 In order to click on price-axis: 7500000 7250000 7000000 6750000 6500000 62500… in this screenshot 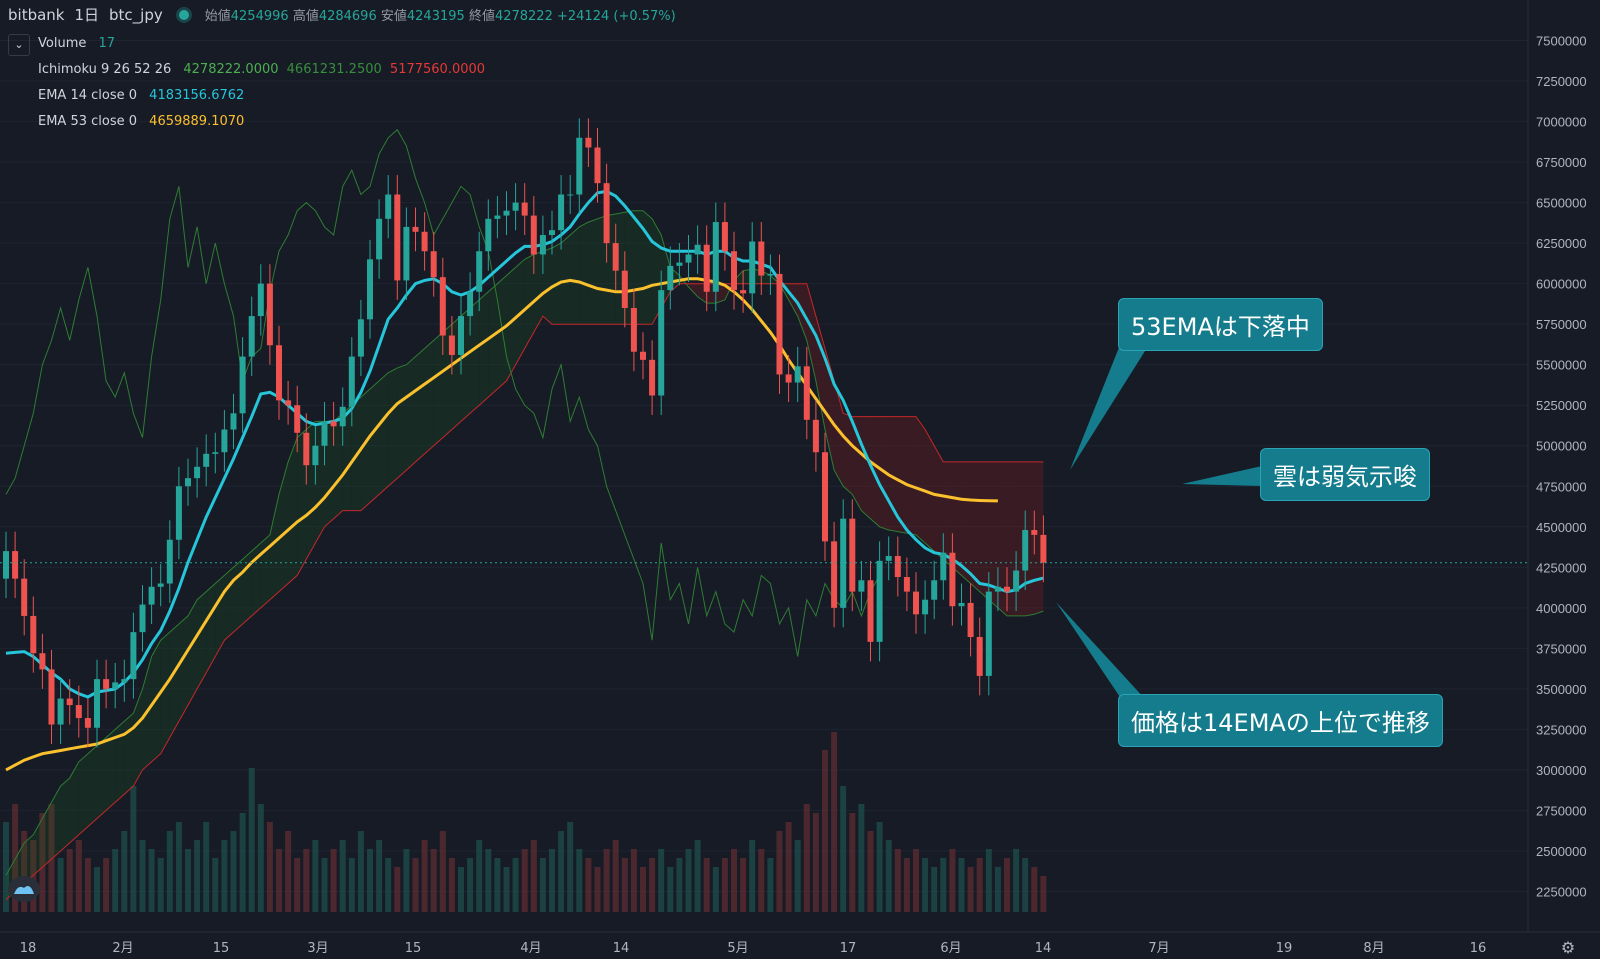, I will do `click(1563, 479)`.